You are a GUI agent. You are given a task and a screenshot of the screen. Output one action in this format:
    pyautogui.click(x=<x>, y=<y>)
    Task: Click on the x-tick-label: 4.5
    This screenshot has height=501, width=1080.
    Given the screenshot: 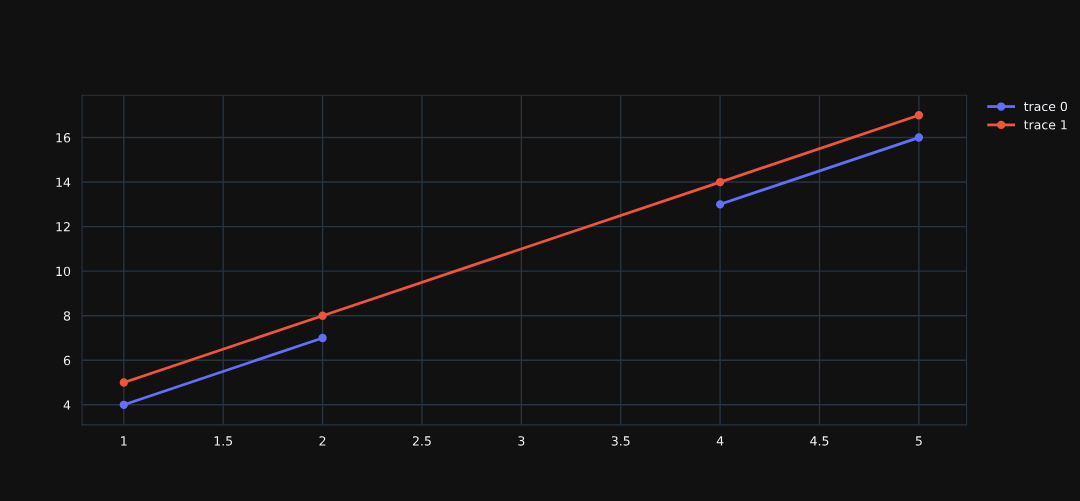 What is the action you would take?
    pyautogui.click(x=819, y=441)
    